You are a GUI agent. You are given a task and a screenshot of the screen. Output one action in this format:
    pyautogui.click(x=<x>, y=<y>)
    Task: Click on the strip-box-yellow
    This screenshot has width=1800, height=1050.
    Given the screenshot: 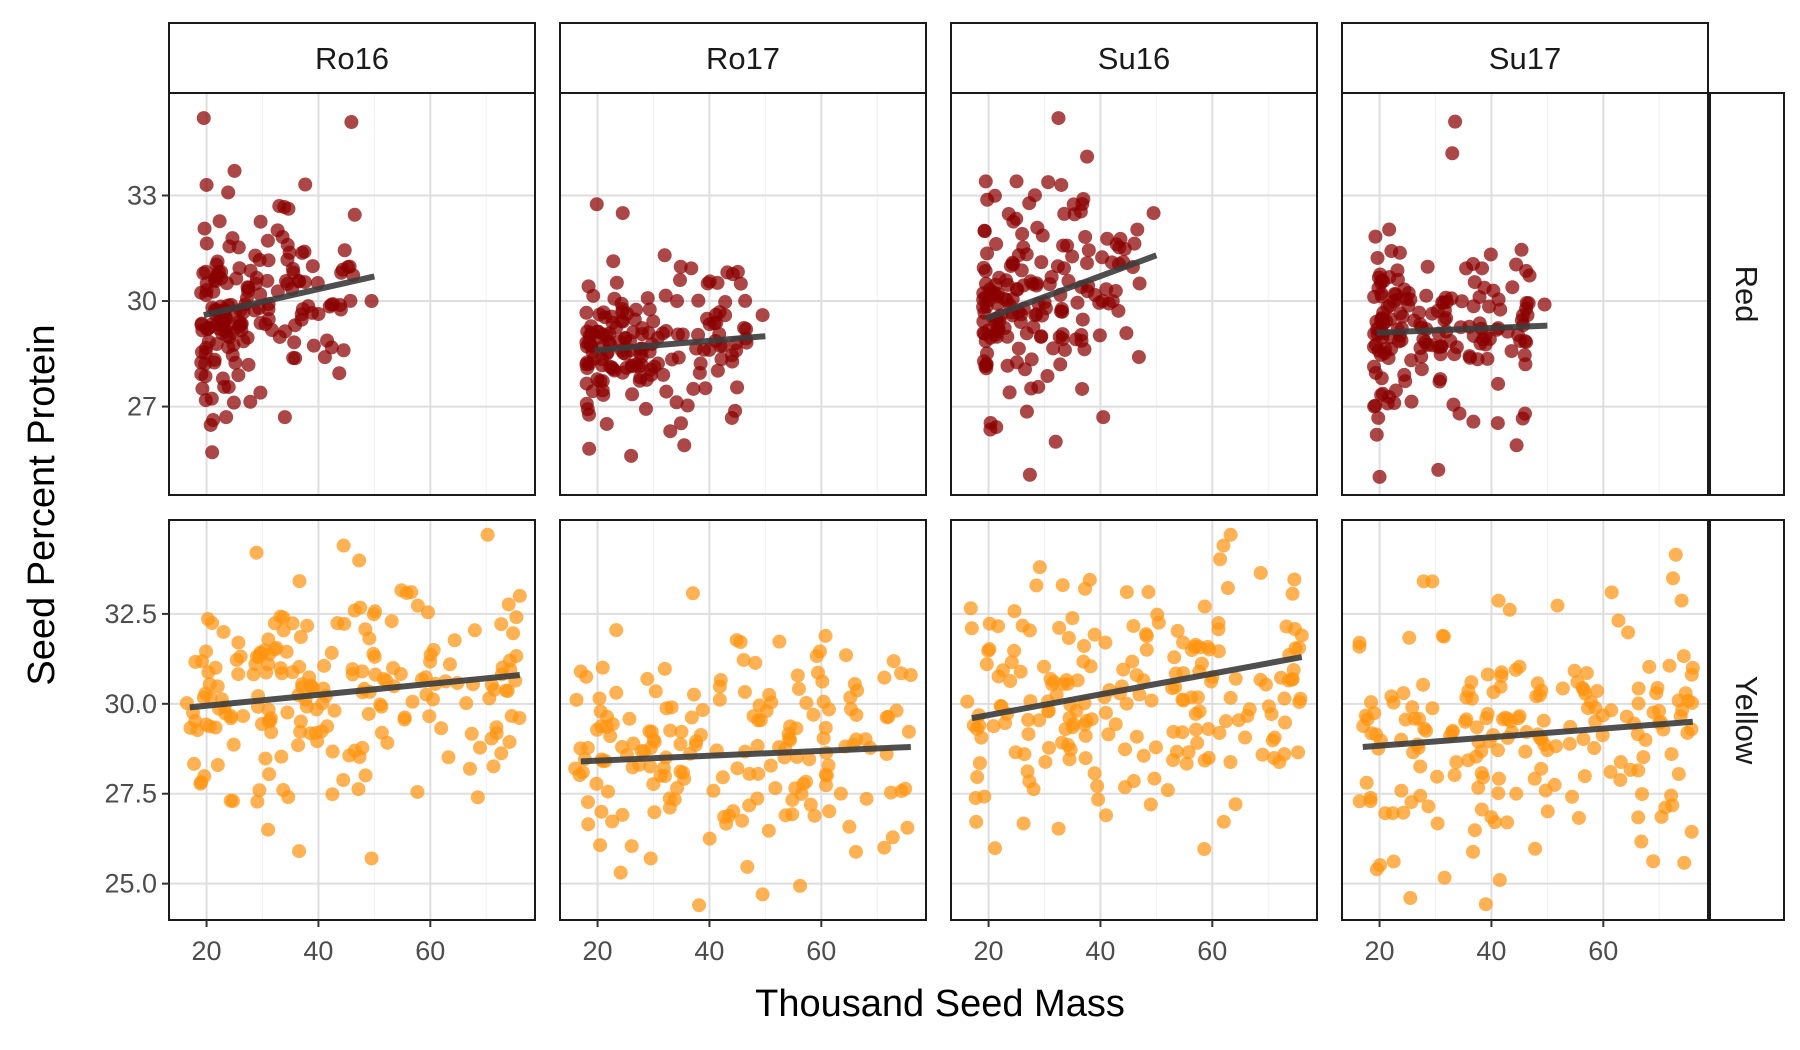 What is the action you would take?
    pyautogui.click(x=1747, y=720)
    